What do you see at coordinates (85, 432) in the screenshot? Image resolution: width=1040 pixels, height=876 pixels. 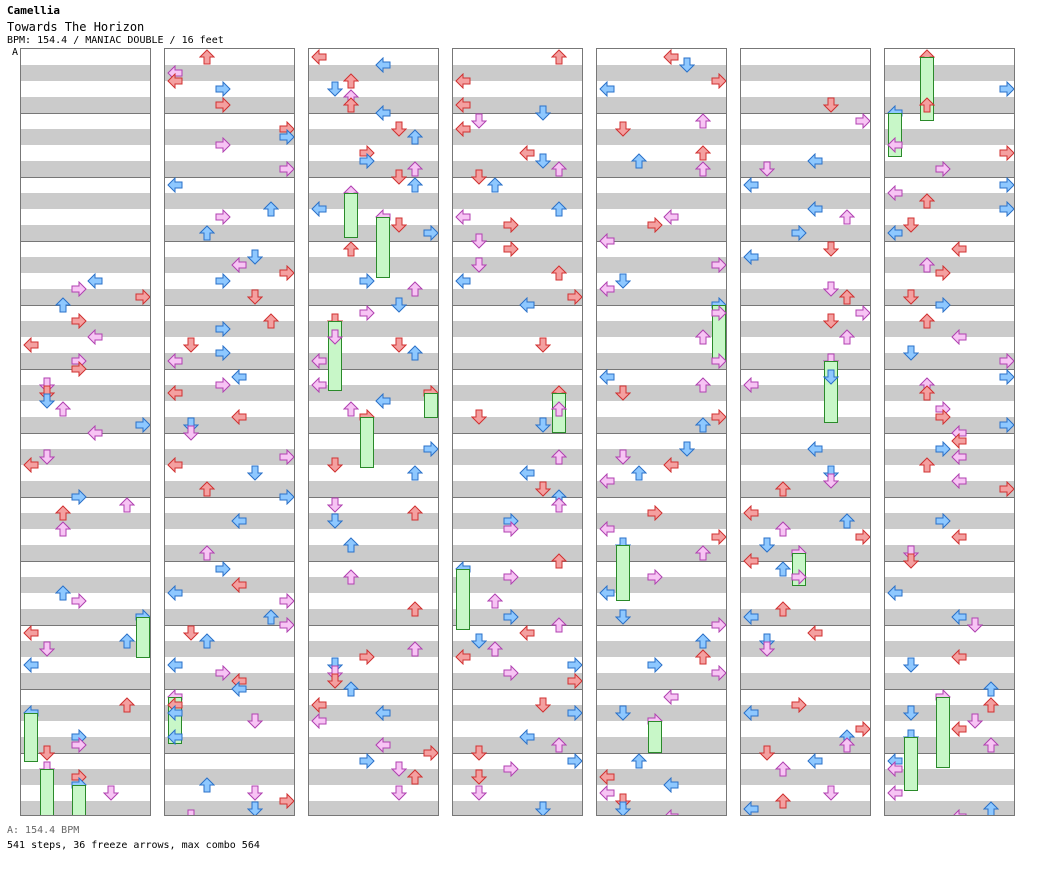 I see `measure-column` at bounding box center [85, 432].